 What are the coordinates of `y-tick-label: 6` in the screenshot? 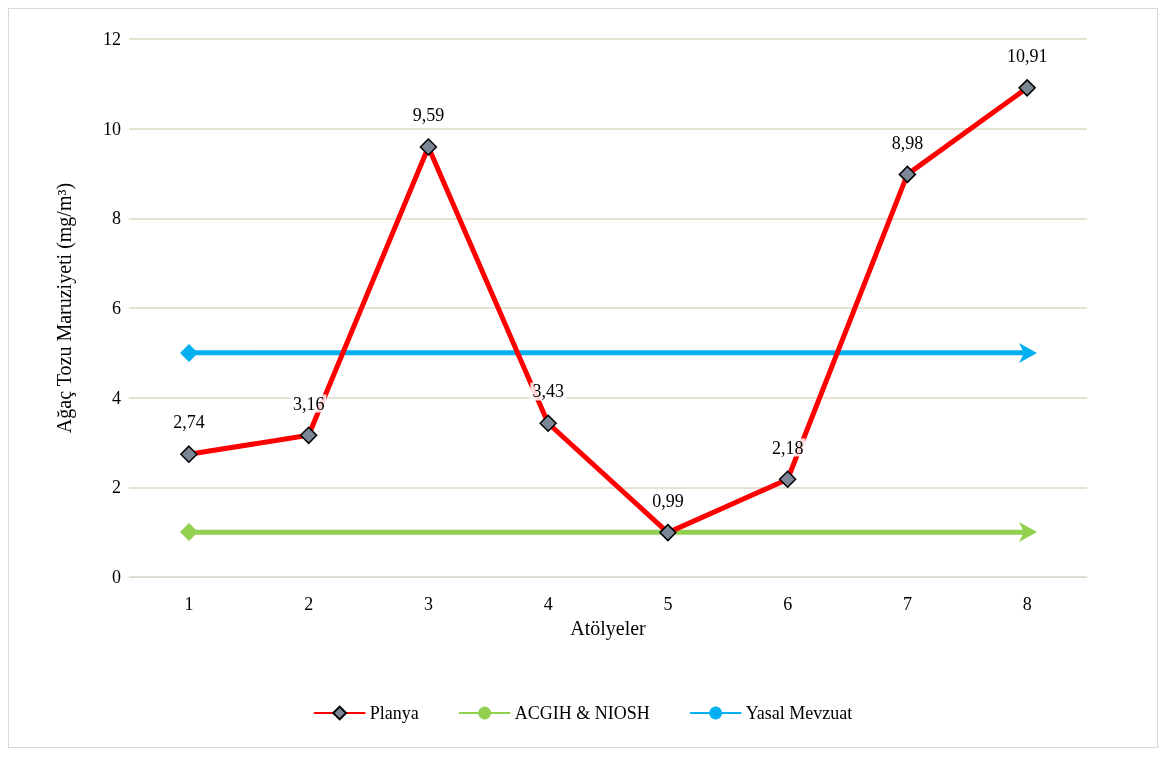 It's located at (116, 308).